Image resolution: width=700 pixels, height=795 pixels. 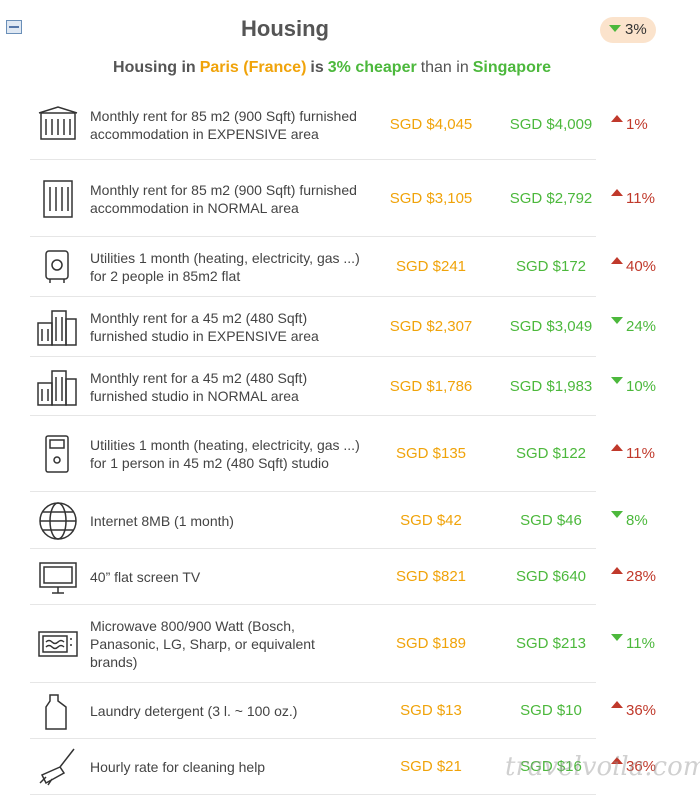 I want to click on price-paris: SGD $135, so click(x=431, y=453).